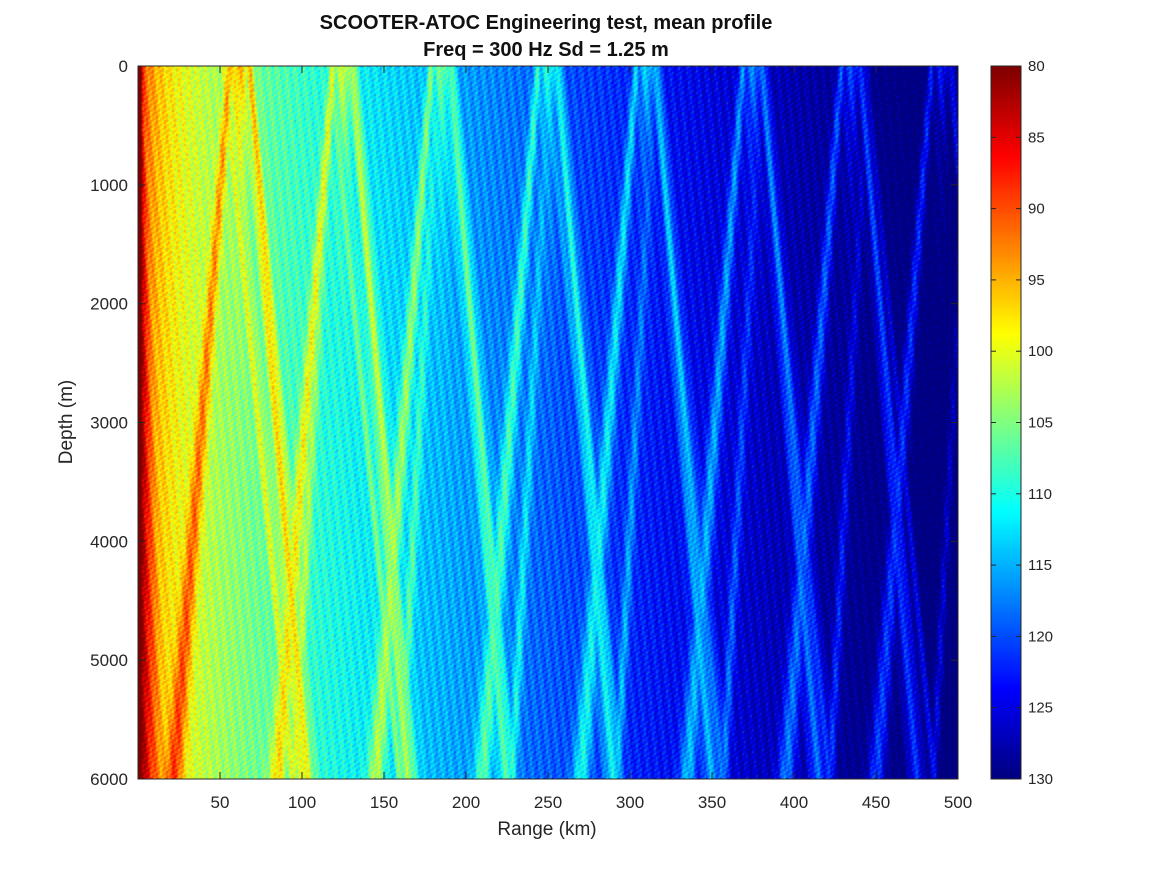 This screenshot has width=1167, height=875. What do you see at coordinates (1036, 280) in the screenshot?
I see `colorbar-tick-label: 95` at bounding box center [1036, 280].